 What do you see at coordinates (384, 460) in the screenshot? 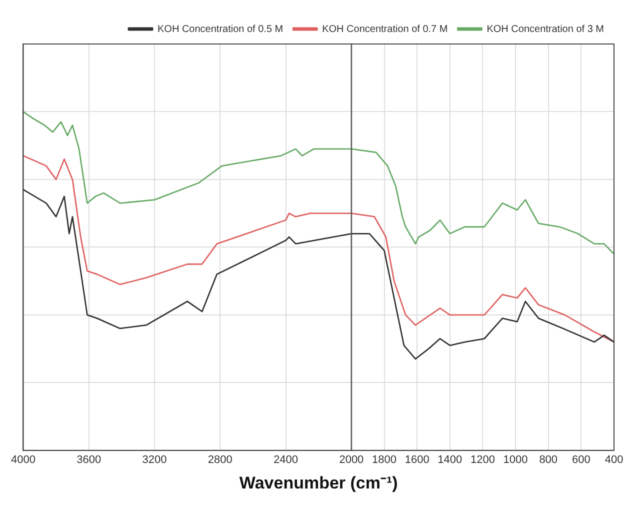
I see `x-tick-label: 1800` at bounding box center [384, 460].